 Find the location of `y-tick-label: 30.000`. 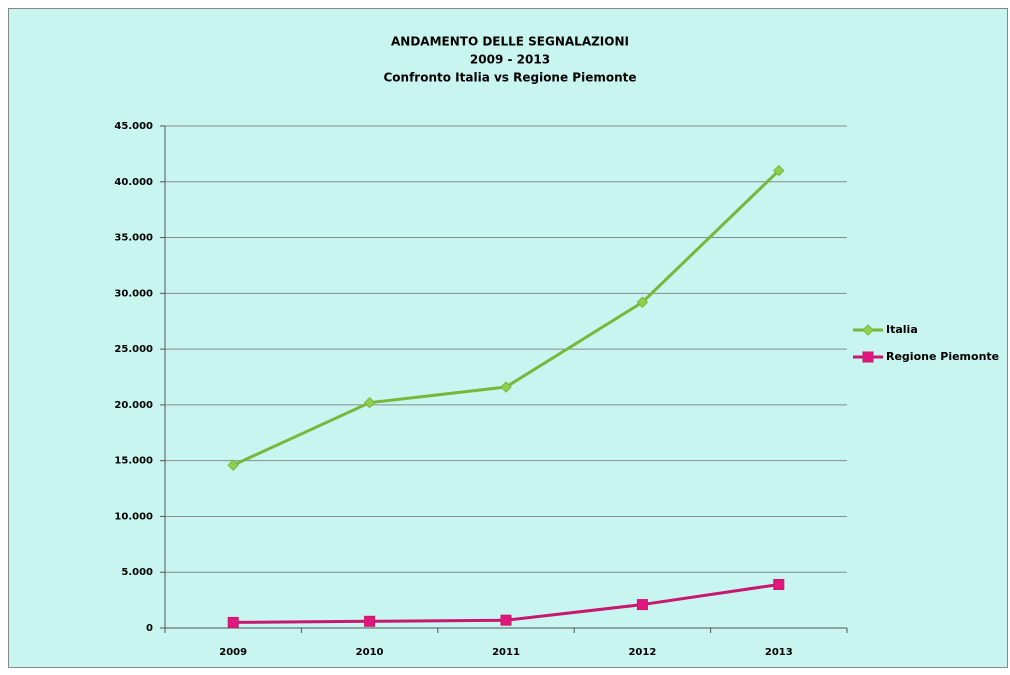

y-tick-label: 30.000 is located at coordinates (133, 293).